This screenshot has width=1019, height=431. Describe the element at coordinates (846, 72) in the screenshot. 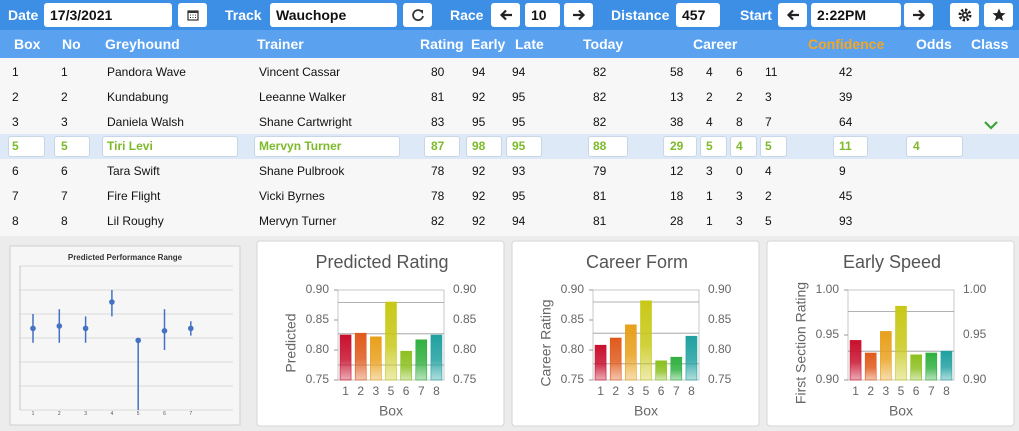

I see `table-cell: 42` at that location.